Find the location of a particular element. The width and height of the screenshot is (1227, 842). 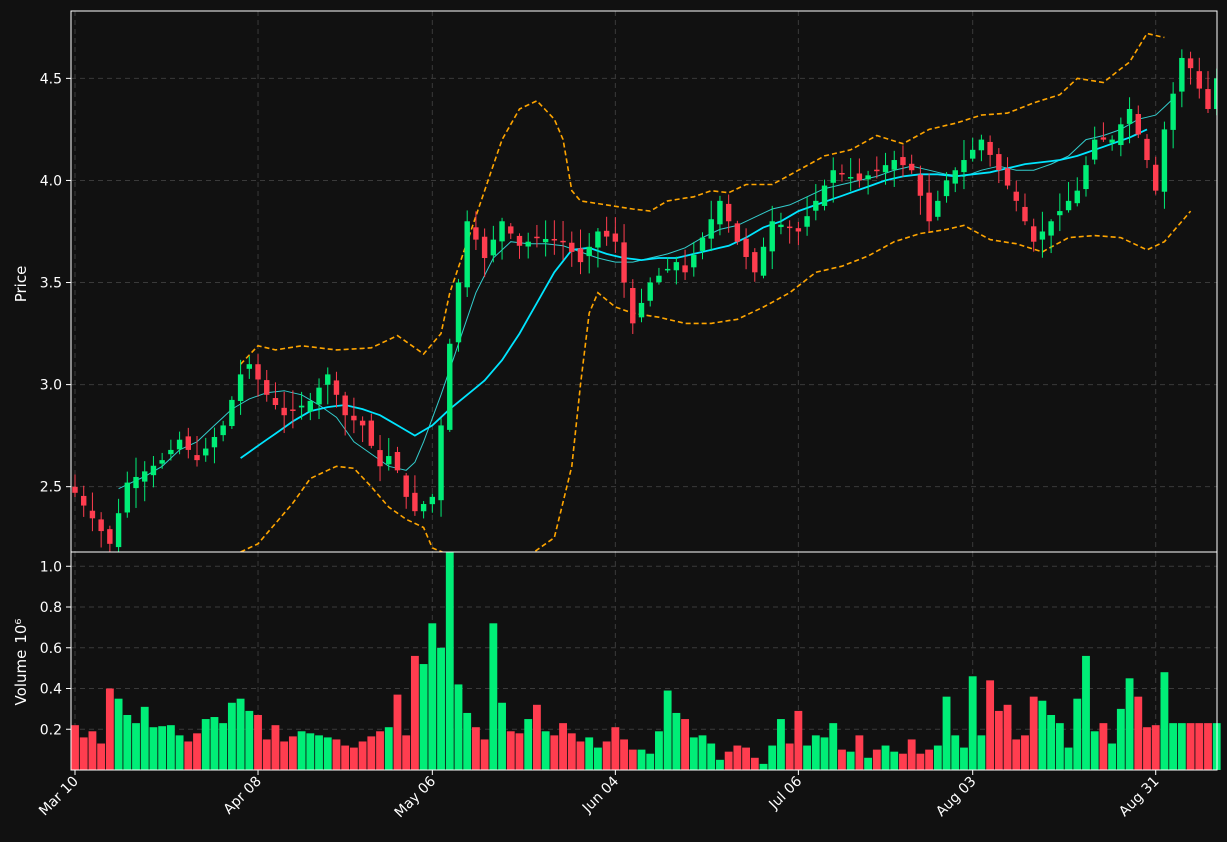

volume-axis-label-text: Volume is located at coordinates (21, 678).